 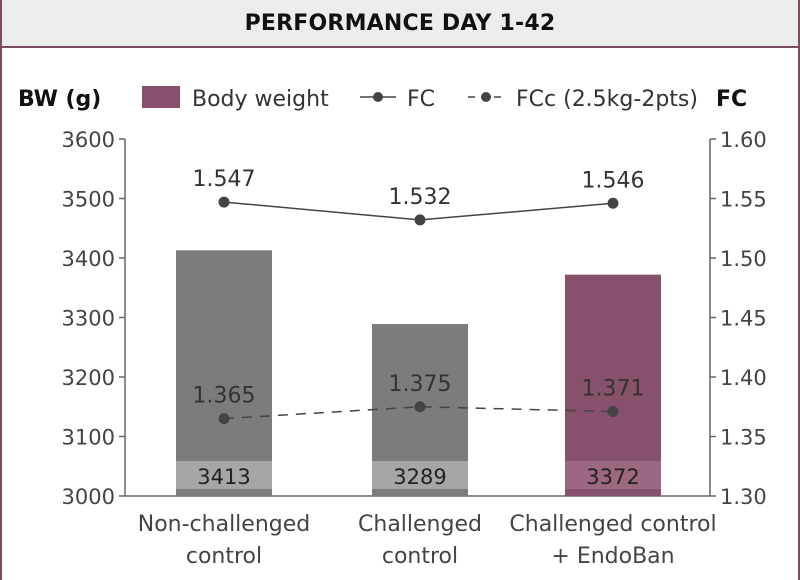 I want to click on left-axis-tick-label: 3000, so click(x=88, y=497).